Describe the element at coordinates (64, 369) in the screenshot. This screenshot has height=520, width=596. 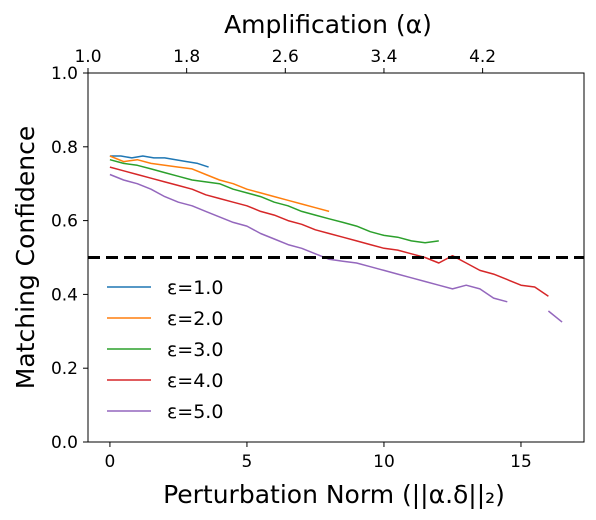
I see `y-tick-label: 0.2` at that location.